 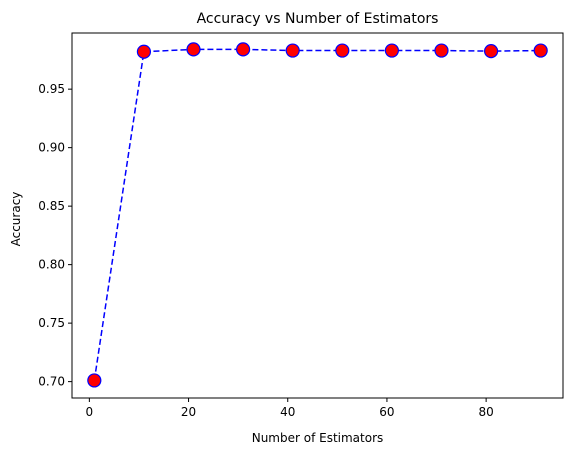 I want to click on x-tick-label: 40, so click(x=287, y=412).